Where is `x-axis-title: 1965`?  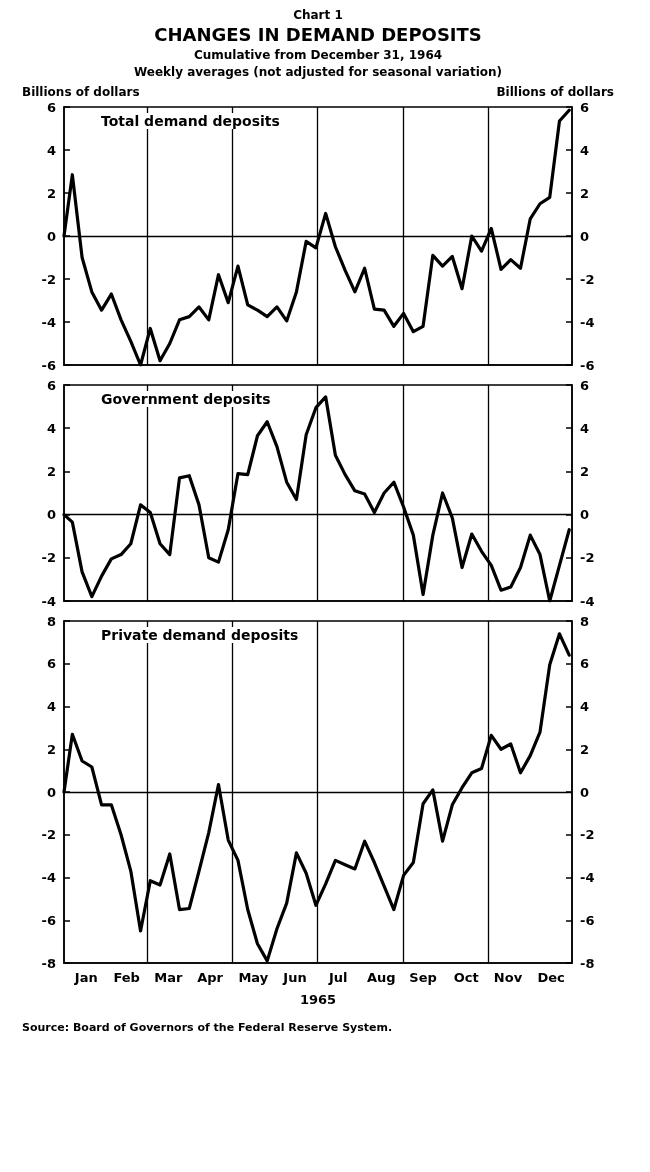 x-axis-title: 1965 is located at coordinates (318, 999).